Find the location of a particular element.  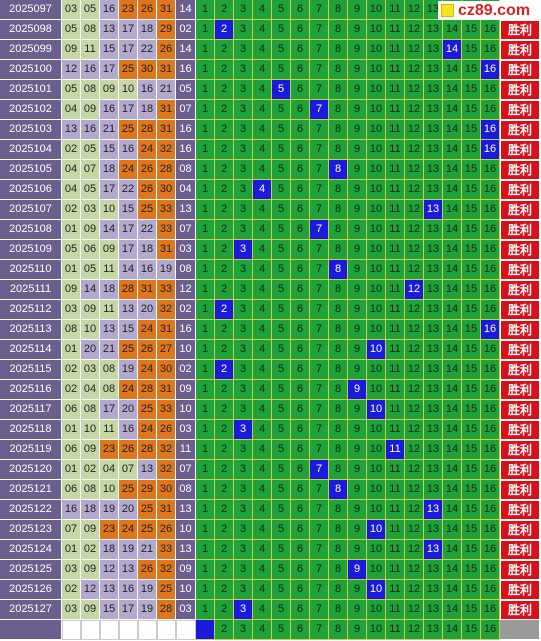

period-cell: 2025125 is located at coordinates (31, 570).